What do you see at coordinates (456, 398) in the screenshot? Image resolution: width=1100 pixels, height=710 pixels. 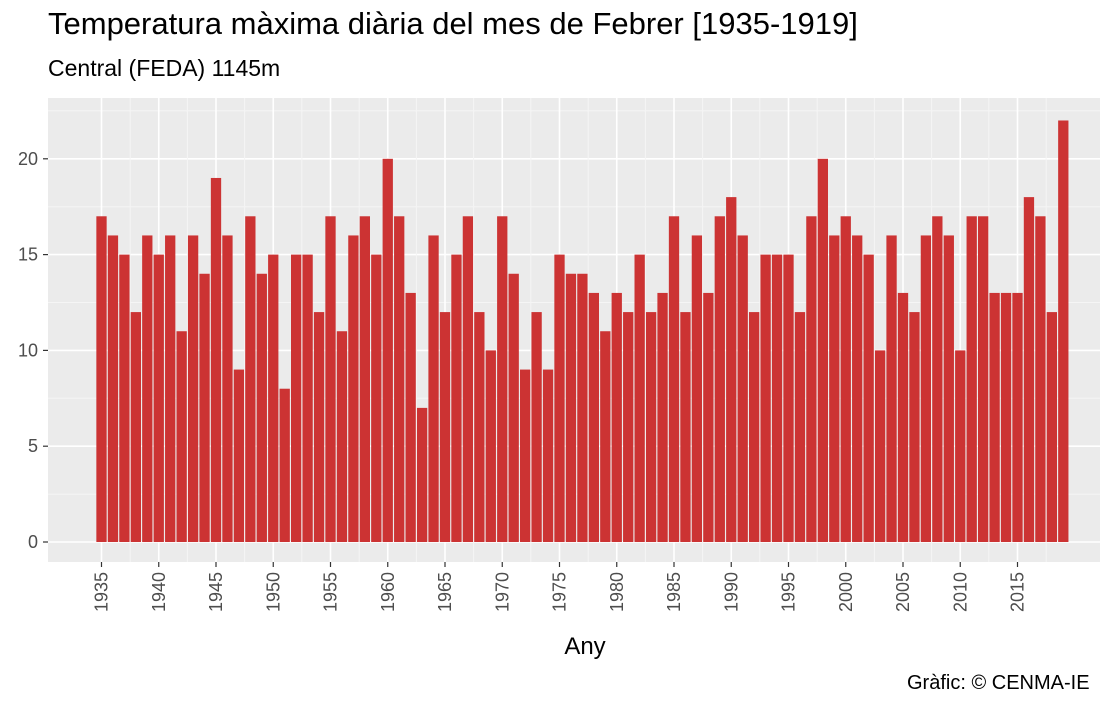 I see `bar-1966` at bounding box center [456, 398].